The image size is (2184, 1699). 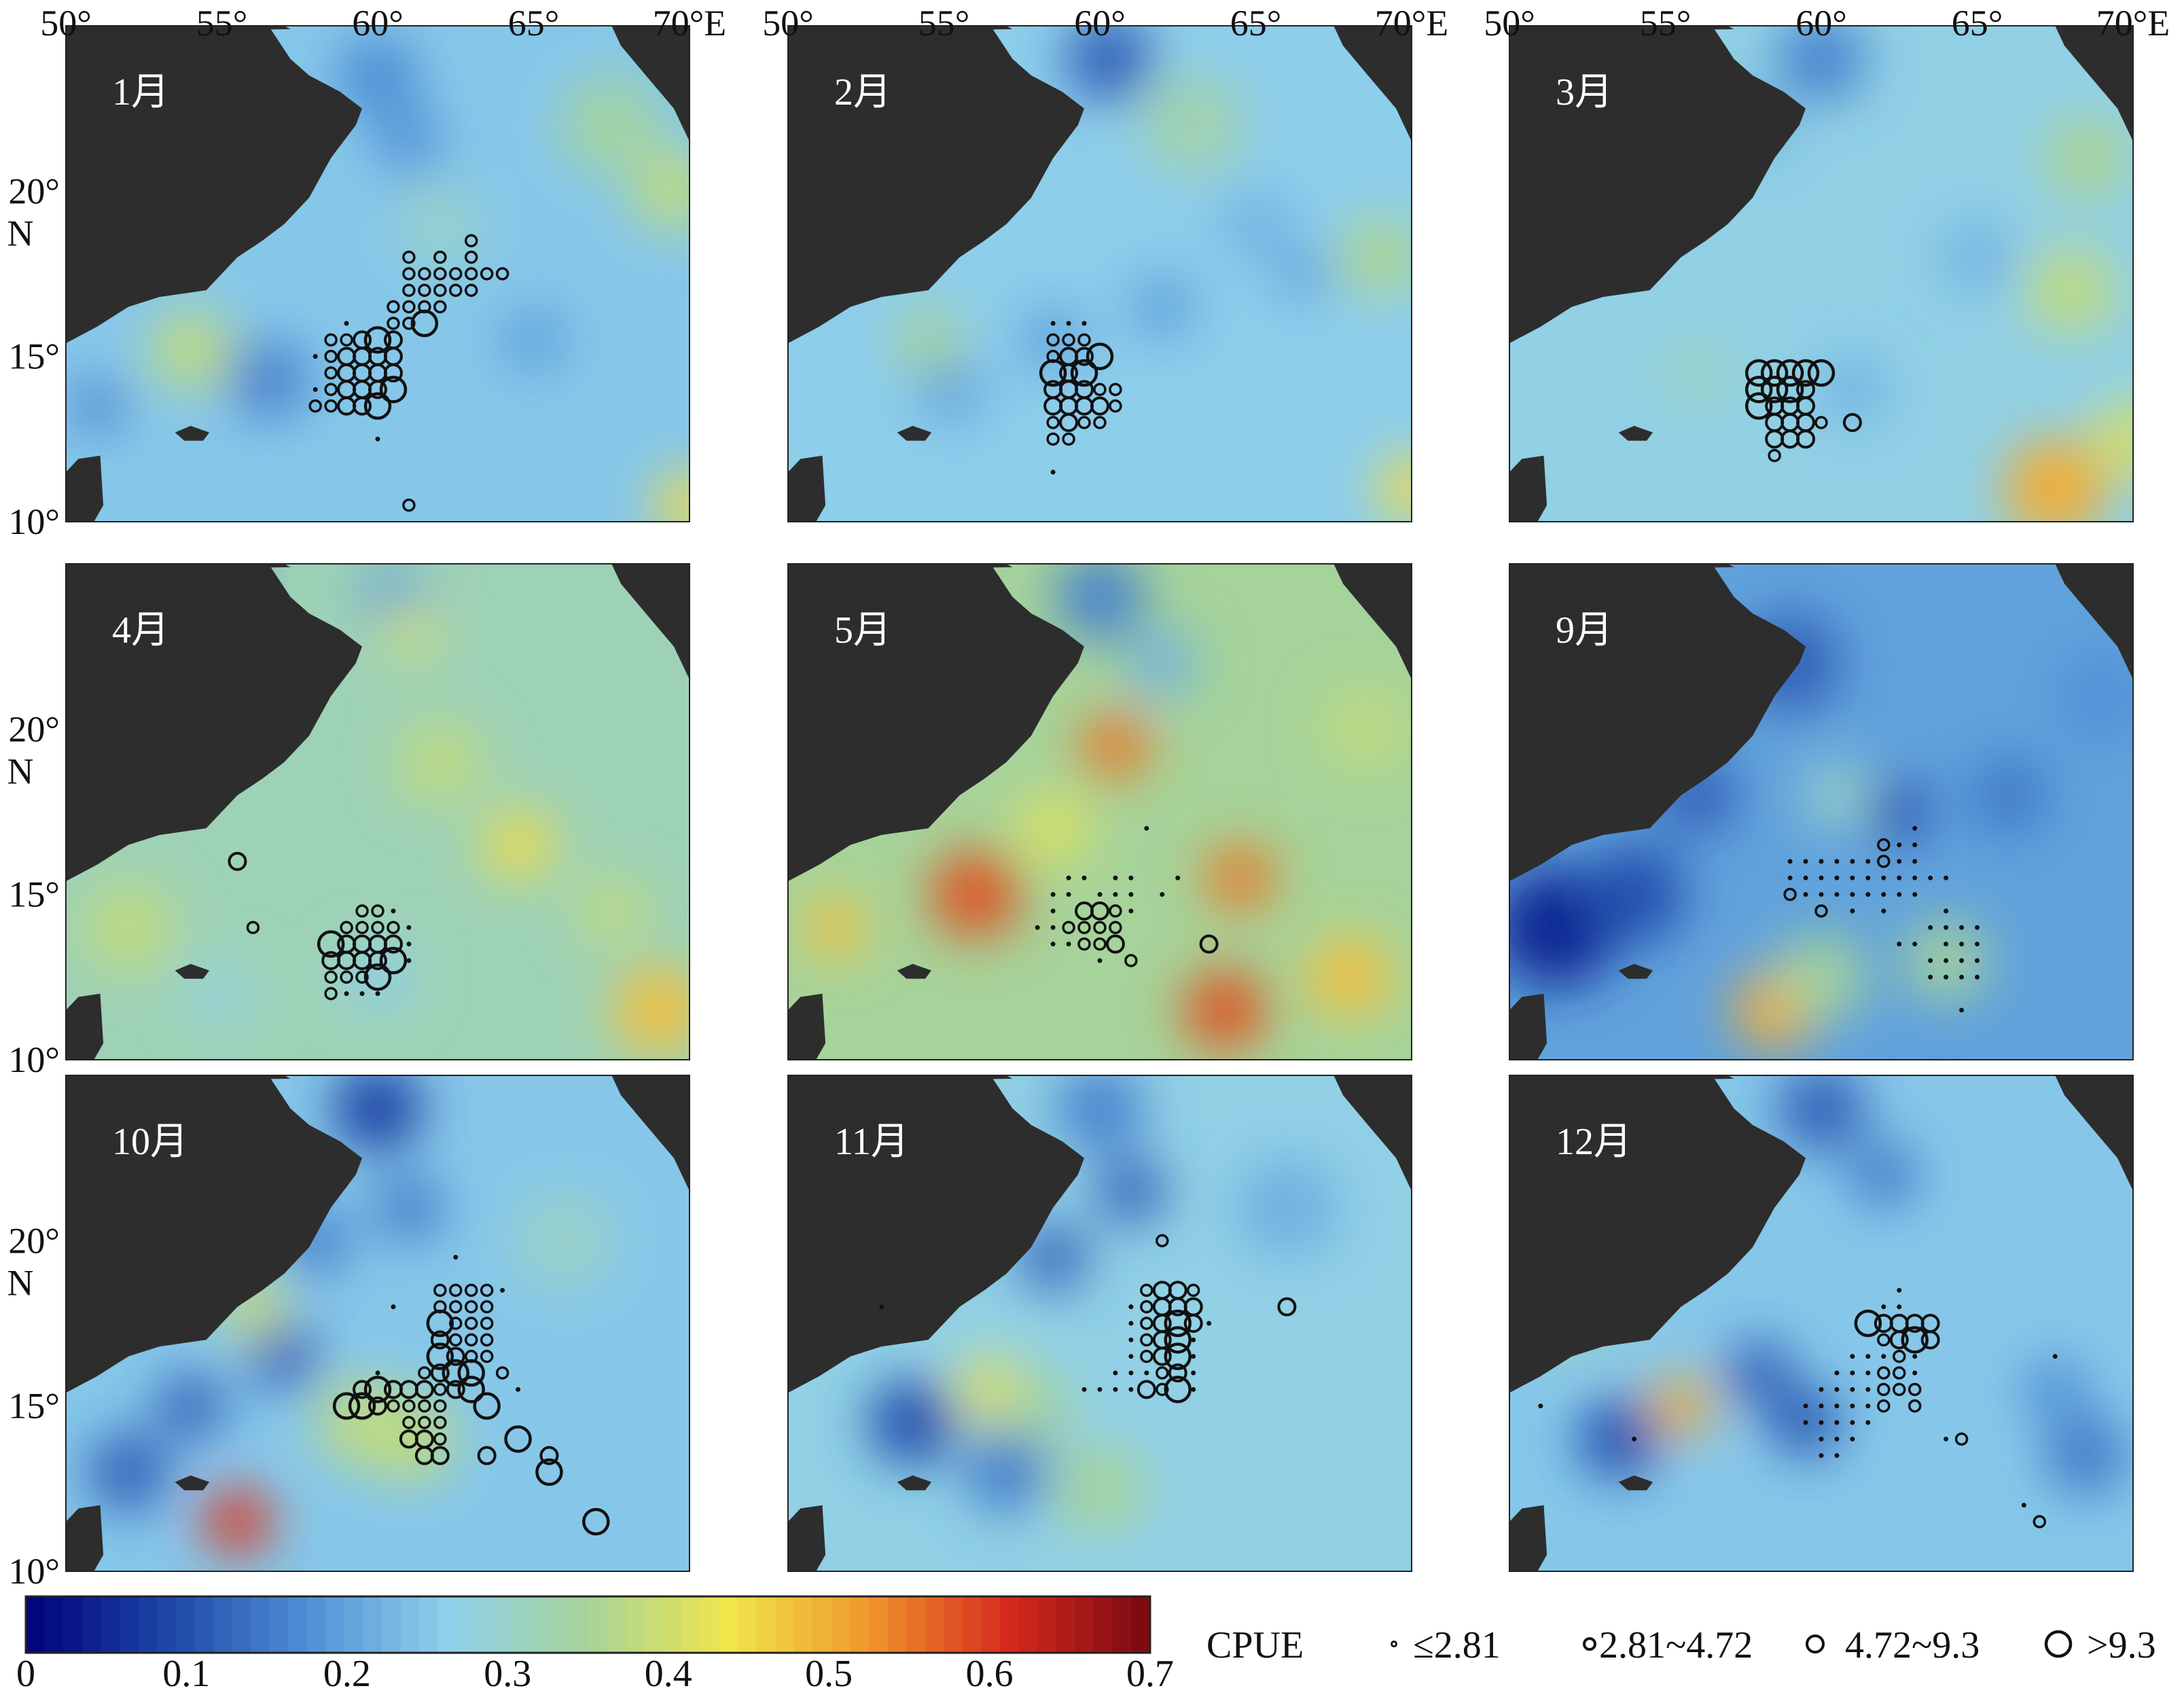 I want to click on lat-tick-label: 20°, so click(x=34, y=1240).